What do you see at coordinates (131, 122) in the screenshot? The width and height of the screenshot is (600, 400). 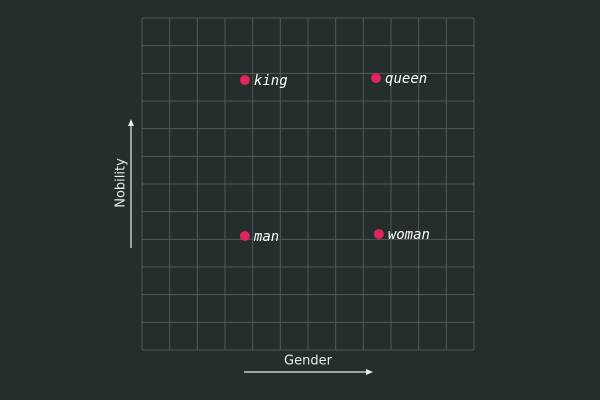 I see `y-axis-arrowhead` at bounding box center [131, 122].